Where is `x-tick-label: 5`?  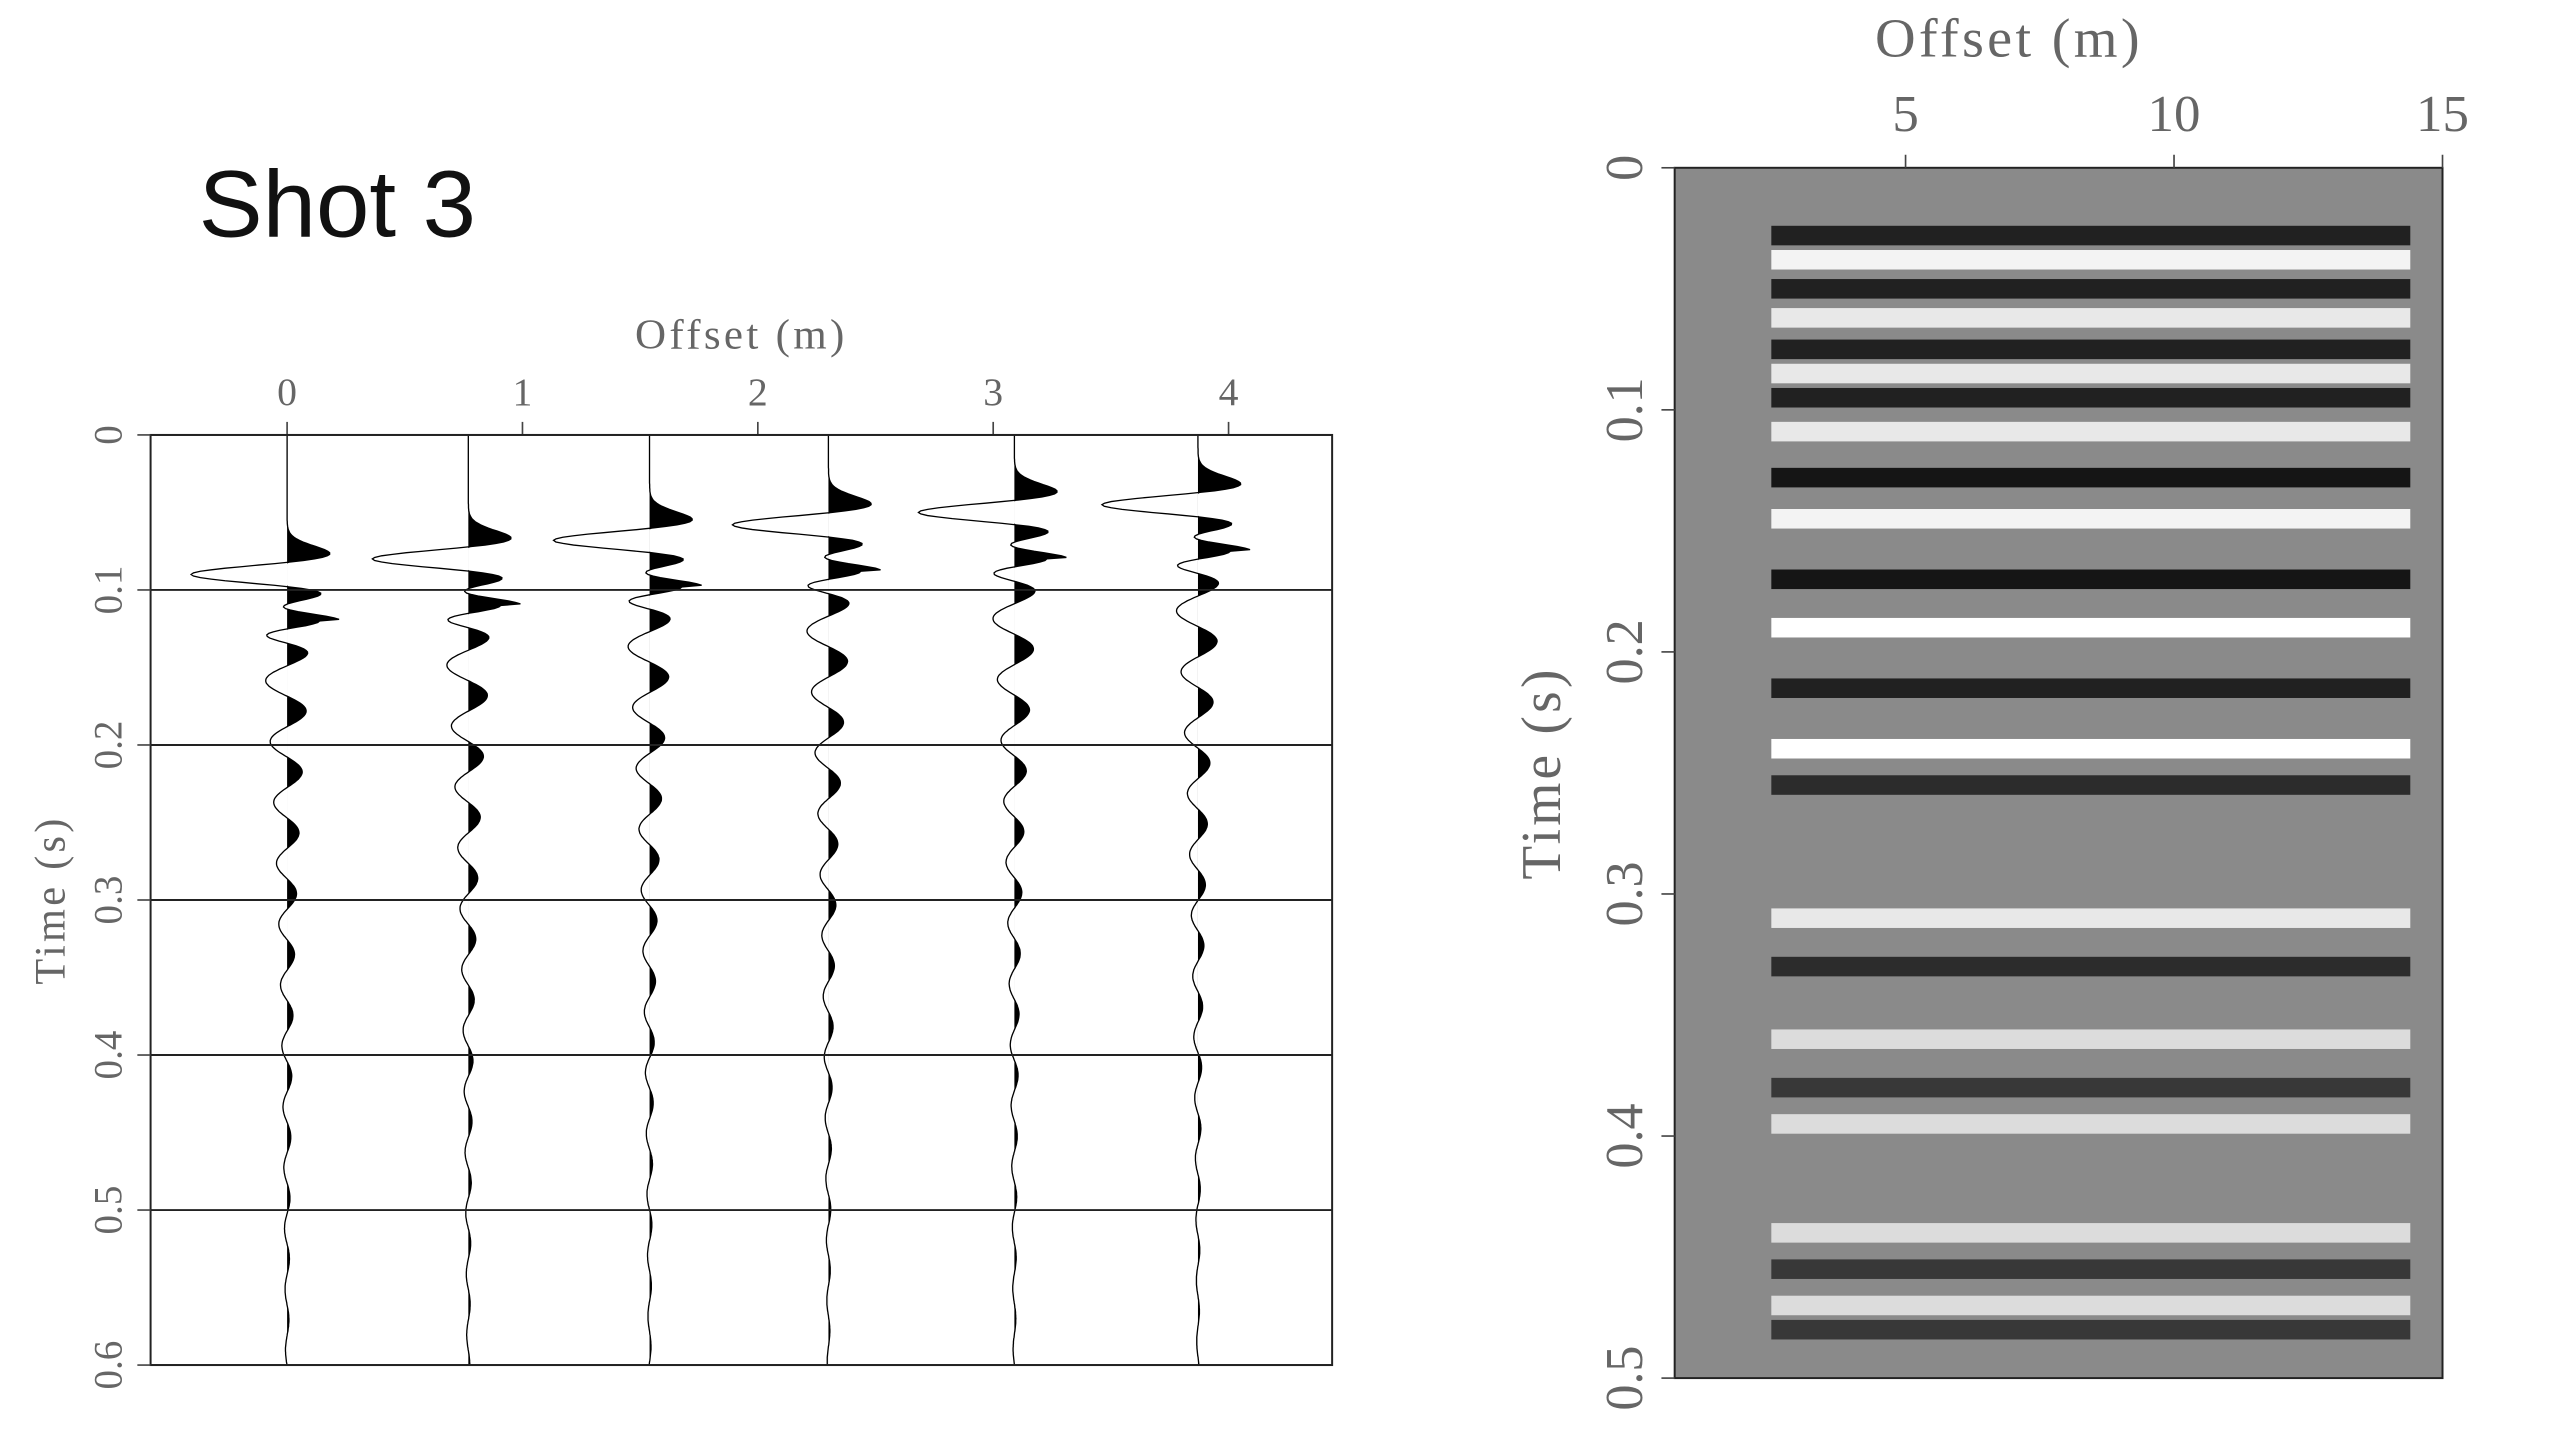 x-tick-label: 5 is located at coordinates (1905, 114).